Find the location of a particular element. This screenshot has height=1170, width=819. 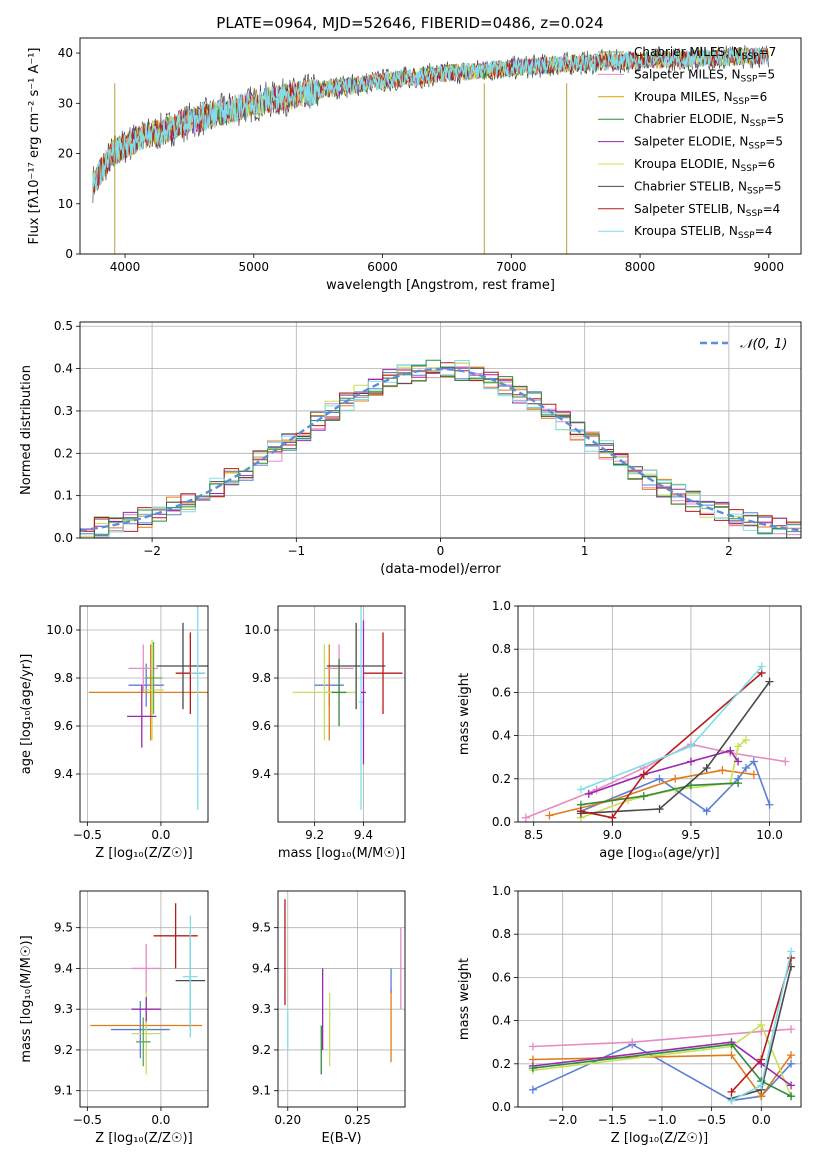

legend-label-tail: =6 is located at coordinates (759, 97).